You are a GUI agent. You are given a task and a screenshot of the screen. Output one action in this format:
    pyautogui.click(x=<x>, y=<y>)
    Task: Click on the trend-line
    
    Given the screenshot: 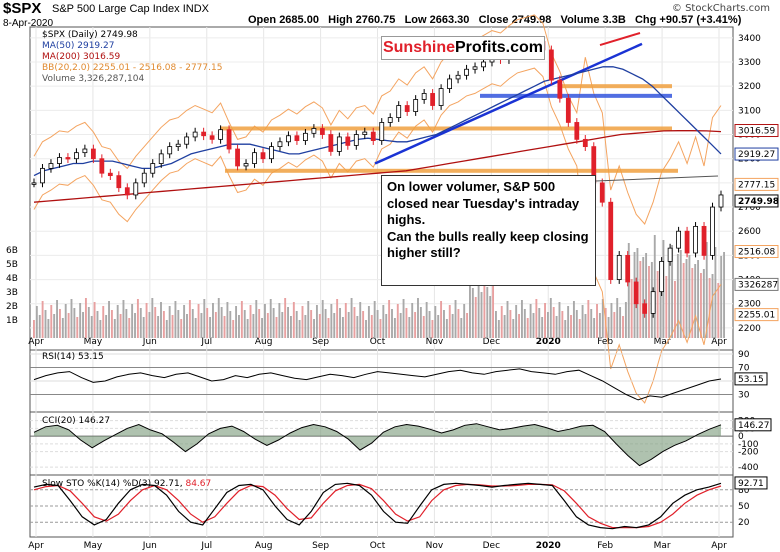 What is the action you would take?
    pyautogui.click(x=508, y=103)
    